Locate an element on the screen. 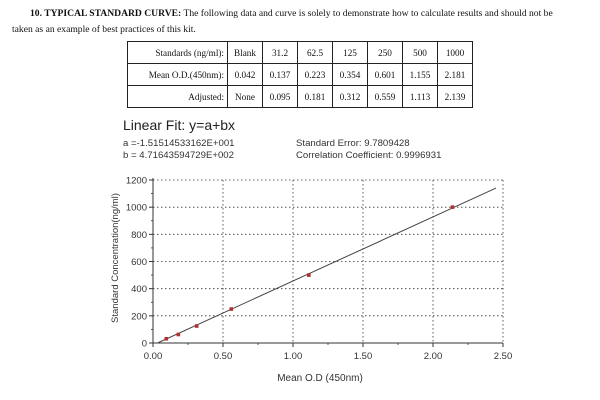 The width and height of the screenshot is (600, 400). y-tick-label: 1200 is located at coordinates (136, 181).